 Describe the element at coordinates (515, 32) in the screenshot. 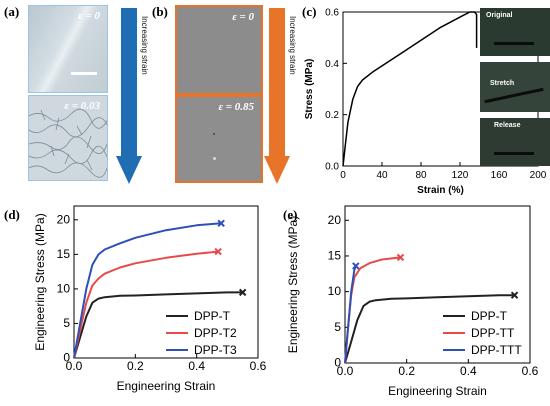

I see `photo-original: Original` at that location.